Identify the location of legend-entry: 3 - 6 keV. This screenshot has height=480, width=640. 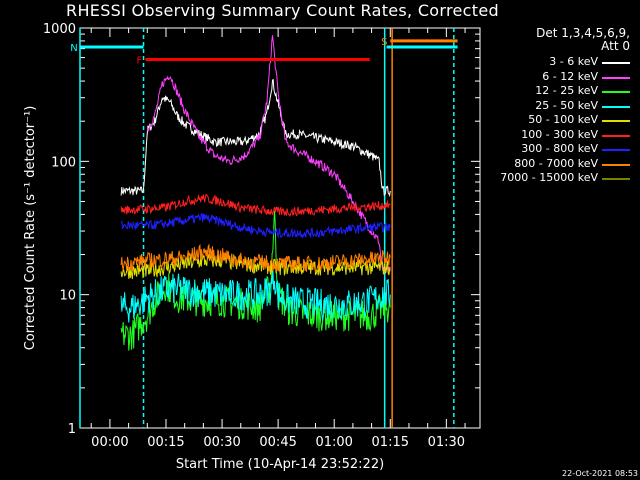
(555, 62).